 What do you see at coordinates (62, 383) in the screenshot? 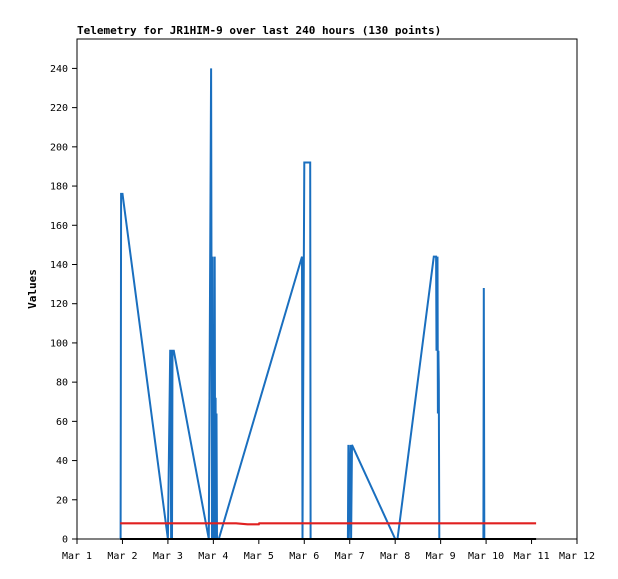
I see `y-tick-label: 80` at bounding box center [62, 383].